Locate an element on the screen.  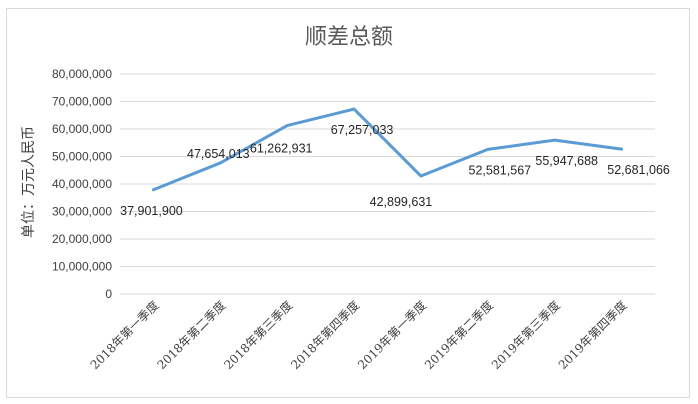
x-tick-label: 2018年第一季度 is located at coordinates (124, 335).